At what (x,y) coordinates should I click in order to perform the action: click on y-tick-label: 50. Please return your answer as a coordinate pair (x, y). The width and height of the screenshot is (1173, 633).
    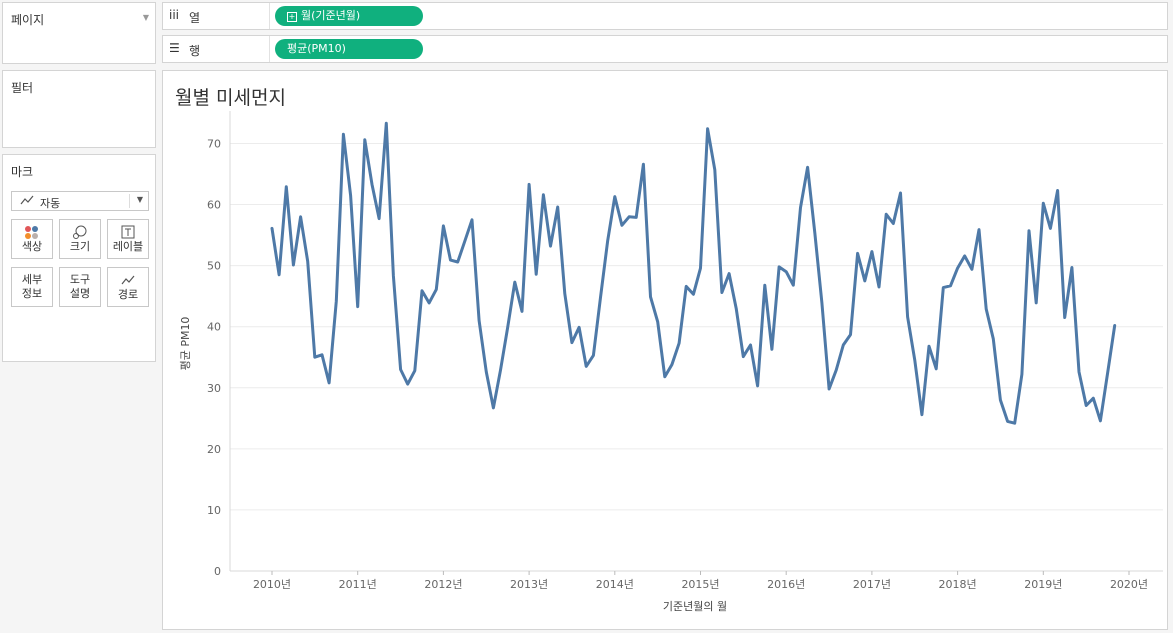
    Looking at the image, I should click on (214, 266).